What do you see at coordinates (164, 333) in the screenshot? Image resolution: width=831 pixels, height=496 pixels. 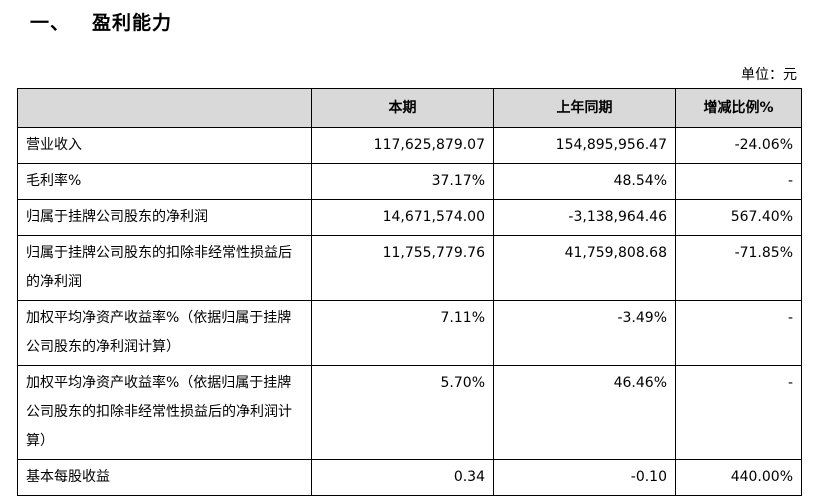 I see `row-label: 加权平均净资产收益率%（依据归属于挂牌公司股东的净利润计算）` at bounding box center [164, 333].